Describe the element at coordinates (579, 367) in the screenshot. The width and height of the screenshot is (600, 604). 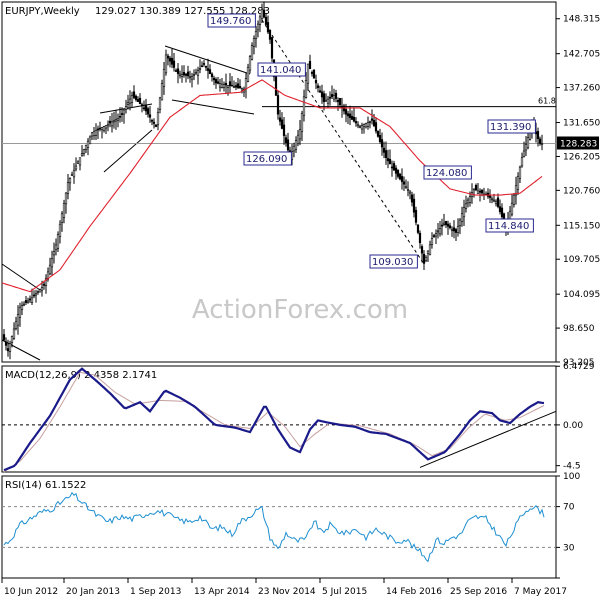
I see `macd-tick-label: 6.4729` at that location.